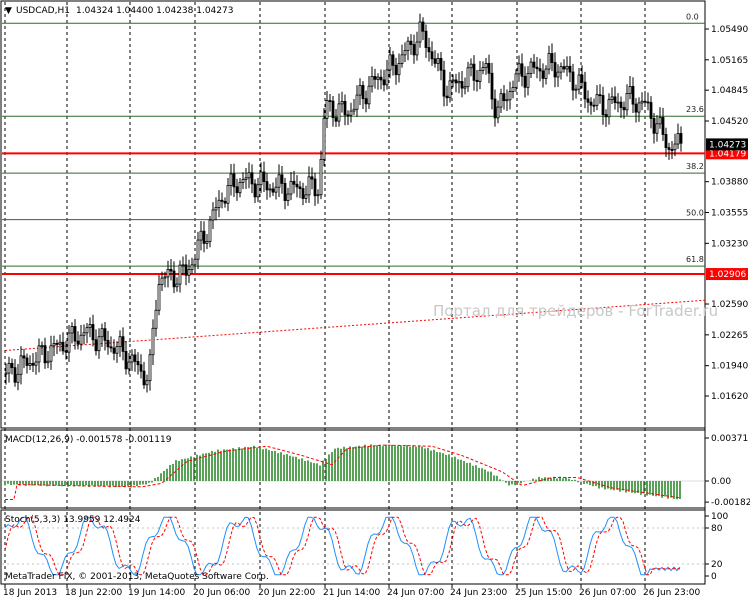 This screenshot has width=750, height=600. Describe the element at coordinates (727, 144) in the screenshot. I see `current-price-tag` at that location.